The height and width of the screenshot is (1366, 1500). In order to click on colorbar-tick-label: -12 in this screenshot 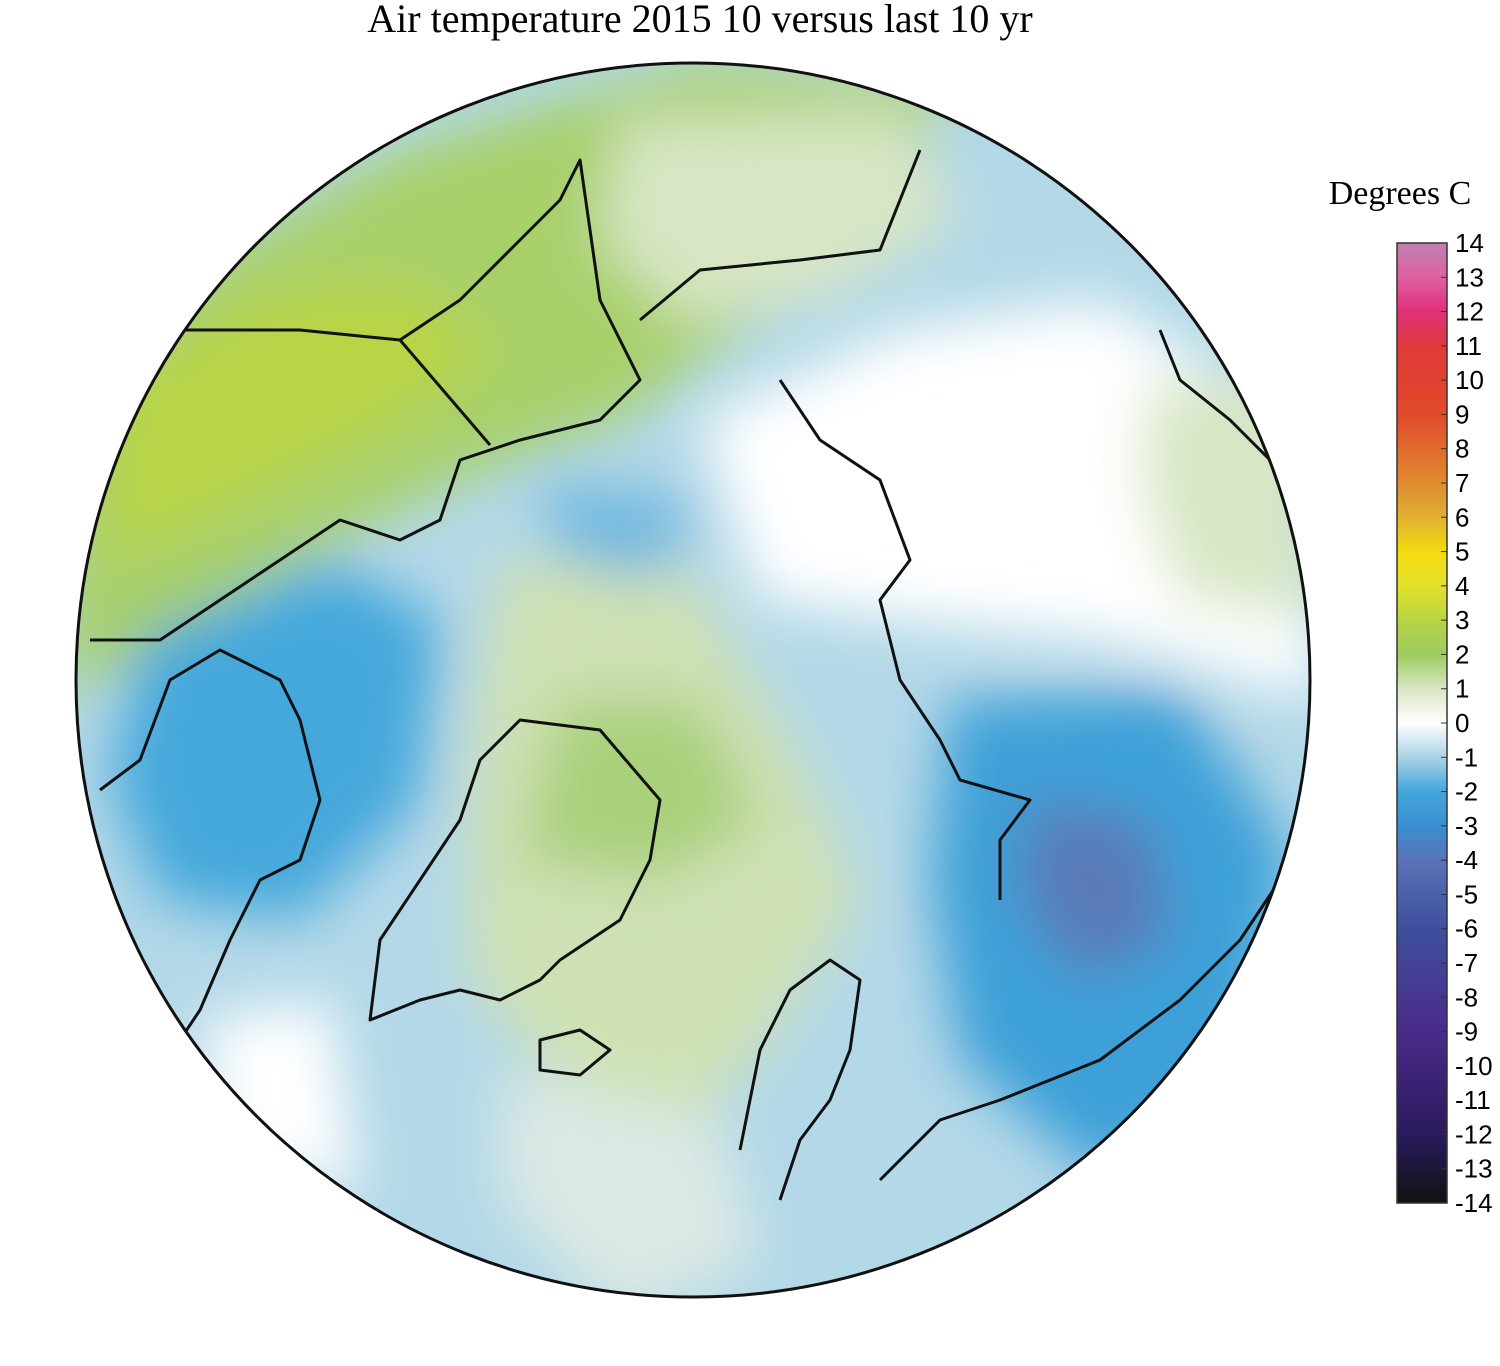, I will do `click(1474, 1134)`.